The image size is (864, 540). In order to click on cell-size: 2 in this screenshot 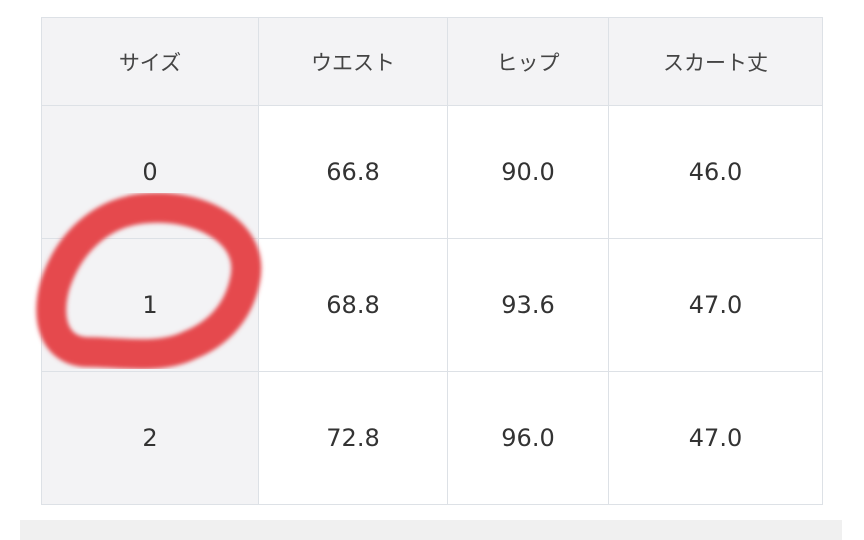, I will do `click(150, 438)`.